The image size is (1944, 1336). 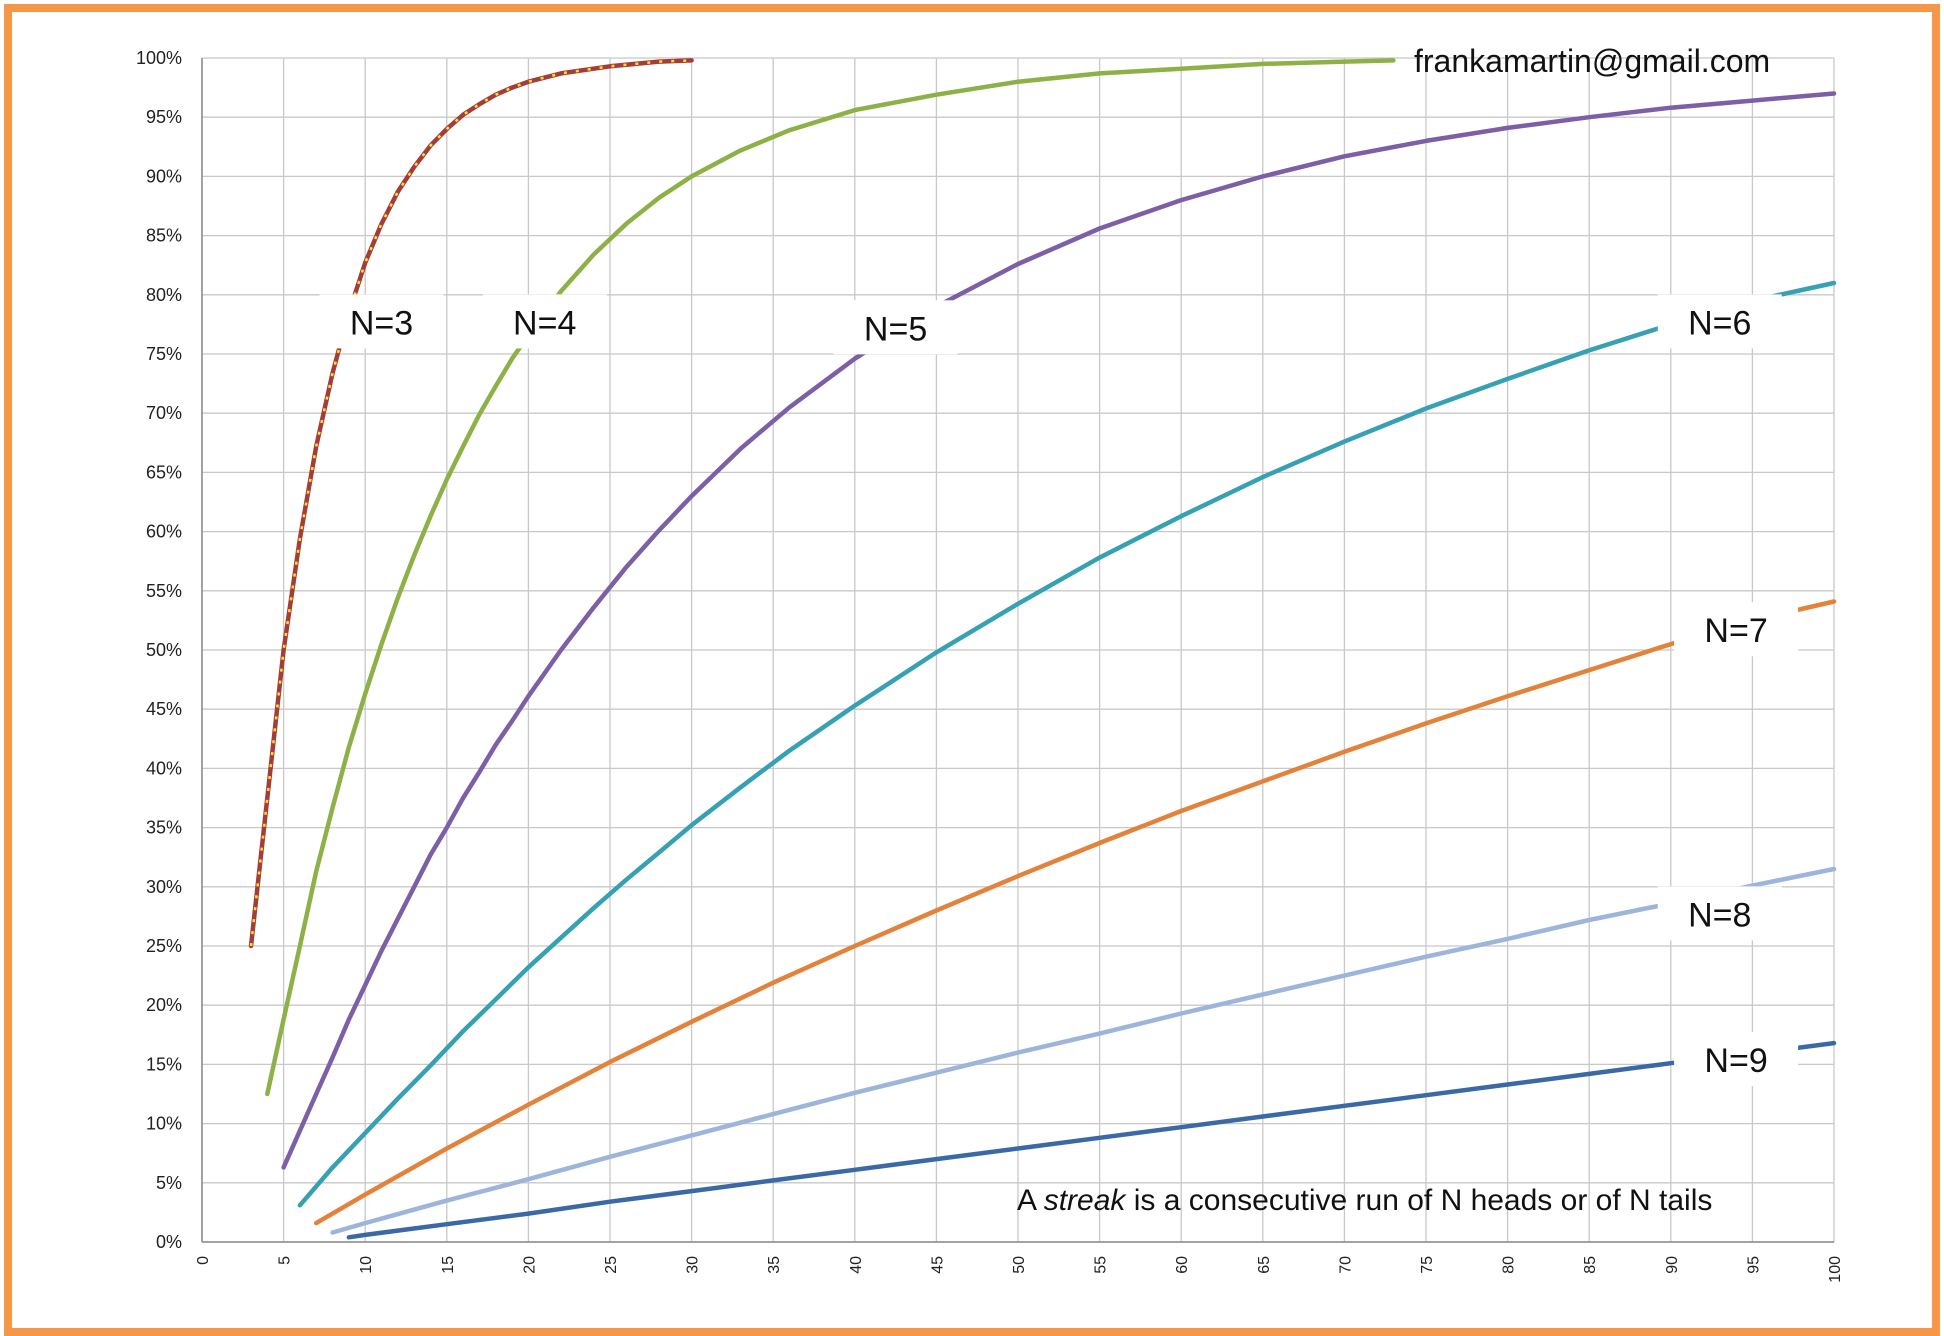 I want to click on x-tick-label: 100, so click(x=1835, y=1269).